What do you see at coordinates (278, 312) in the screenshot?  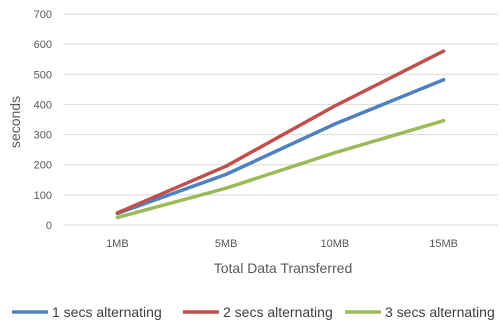 I see `legend-label-1: 2 secs alternating` at bounding box center [278, 312].